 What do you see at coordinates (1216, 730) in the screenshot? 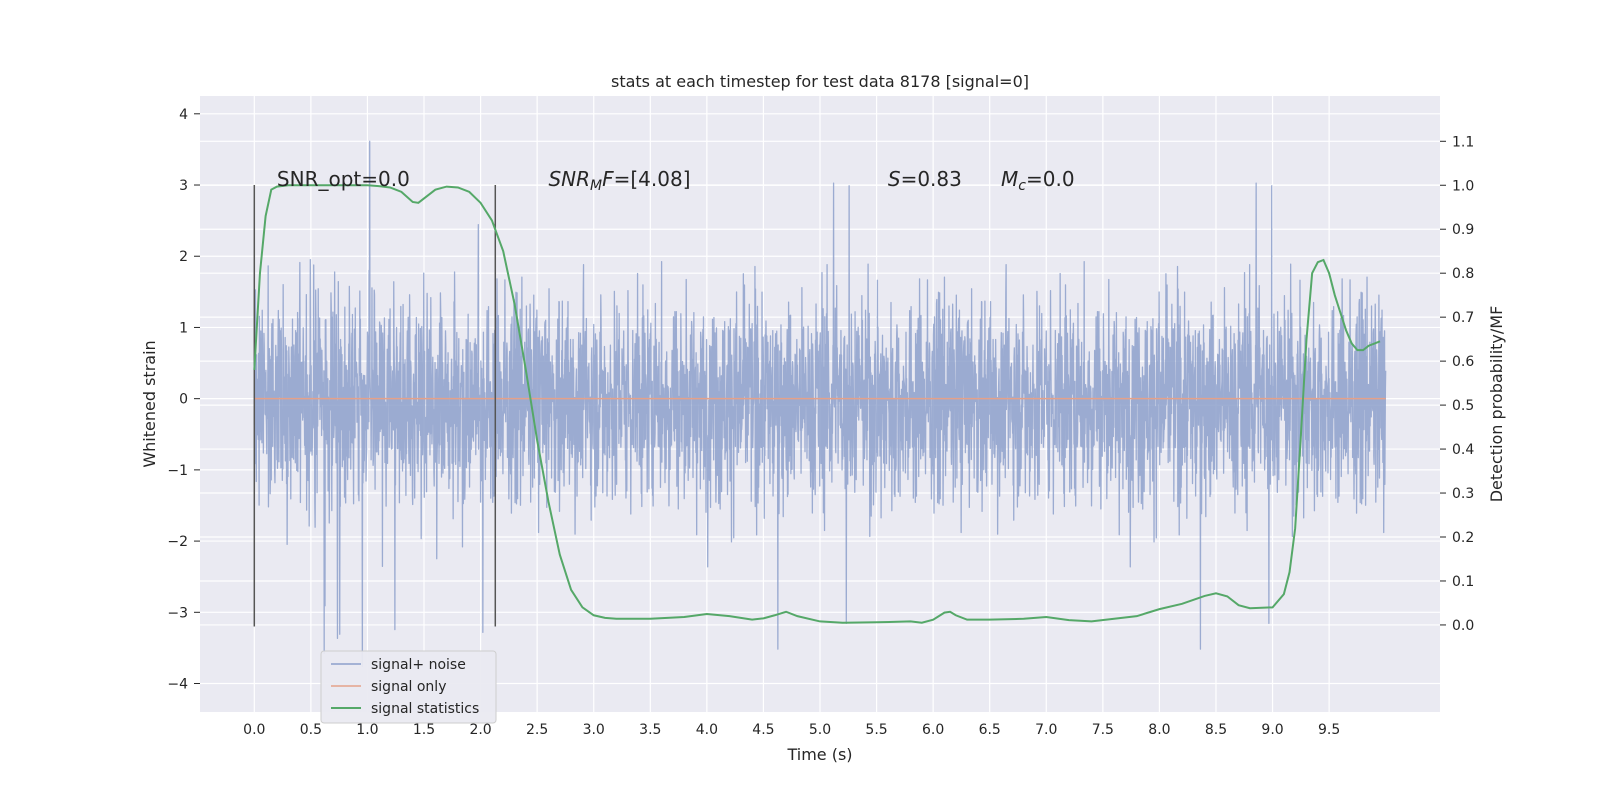
I see `x-tick-label: 8.5` at bounding box center [1216, 730].